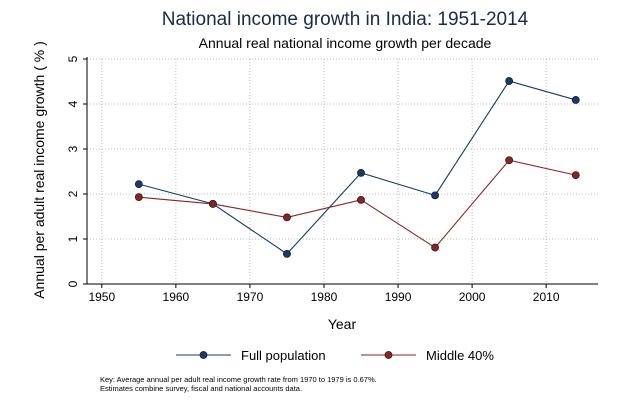 The height and width of the screenshot is (400, 620). I want to click on y-tick-label: 5, so click(73, 58).